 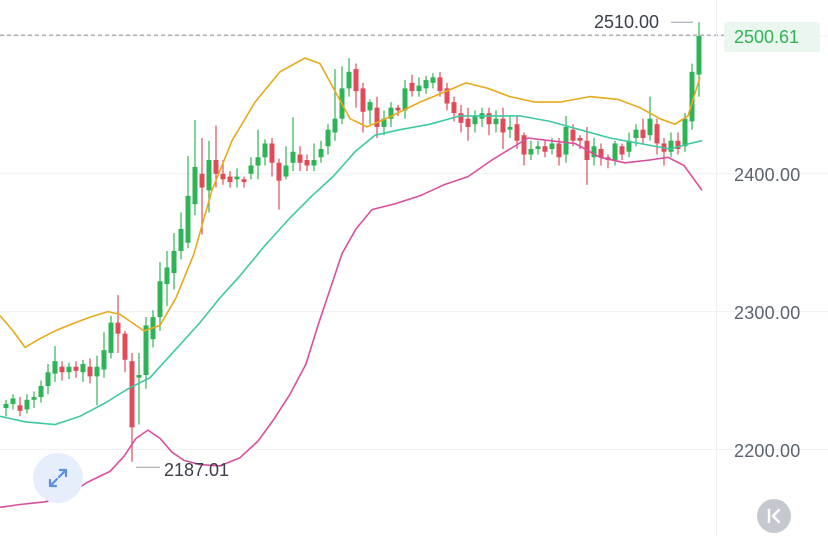 I want to click on y-tick-label: 2200.00, so click(x=767, y=451).